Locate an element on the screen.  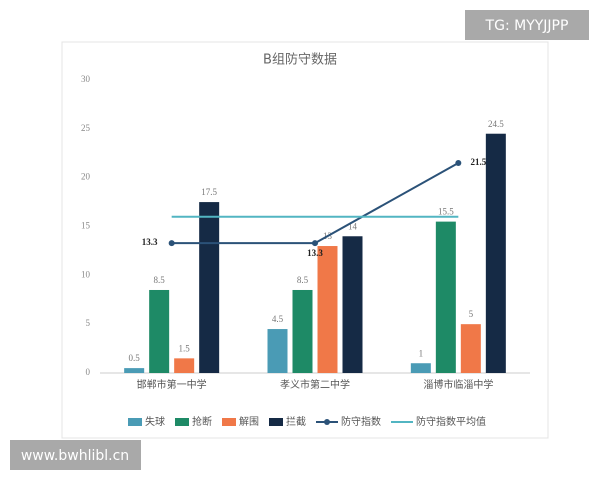
legend-label: 拦截 is located at coordinates (296, 421).